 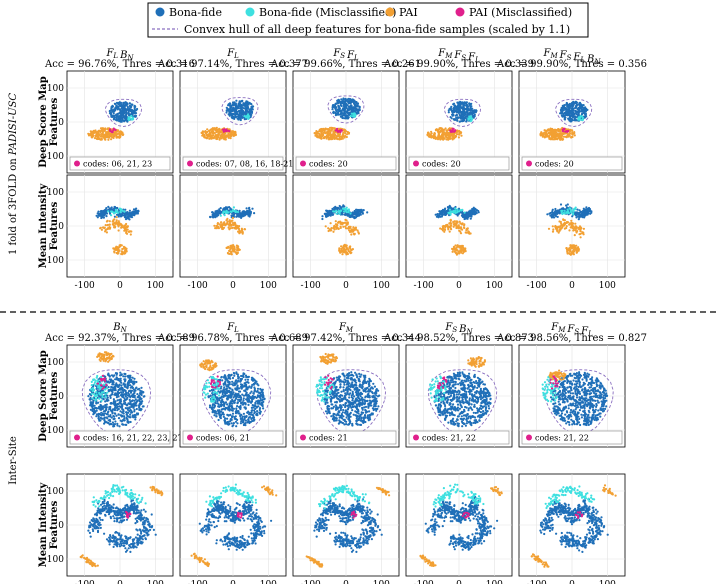 I want to click on x-tick-label: -100, so click(x=424, y=286).